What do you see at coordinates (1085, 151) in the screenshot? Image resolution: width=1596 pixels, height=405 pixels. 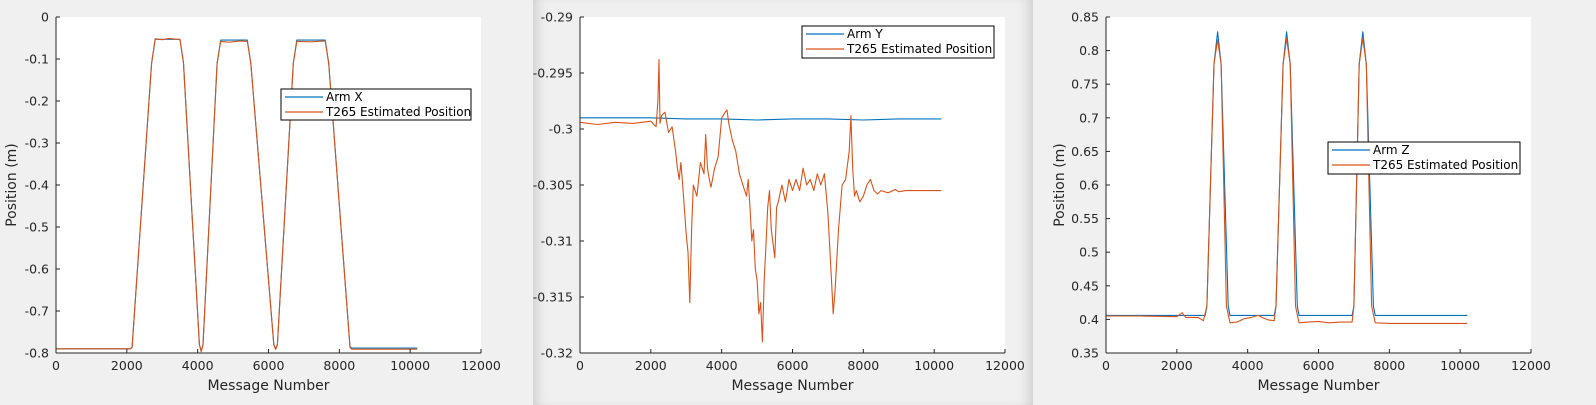 I see `y-tick-label: 0.65` at bounding box center [1085, 151].